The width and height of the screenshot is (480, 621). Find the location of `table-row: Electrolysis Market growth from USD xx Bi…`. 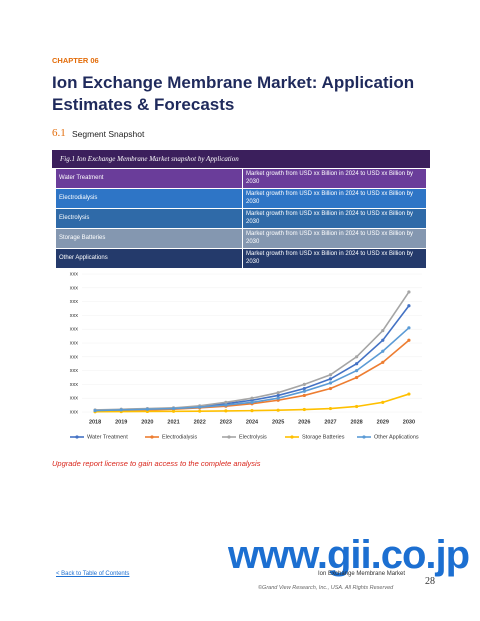

table-row: Electrolysis Market growth from USD xx Bi… is located at coordinates (241, 218).